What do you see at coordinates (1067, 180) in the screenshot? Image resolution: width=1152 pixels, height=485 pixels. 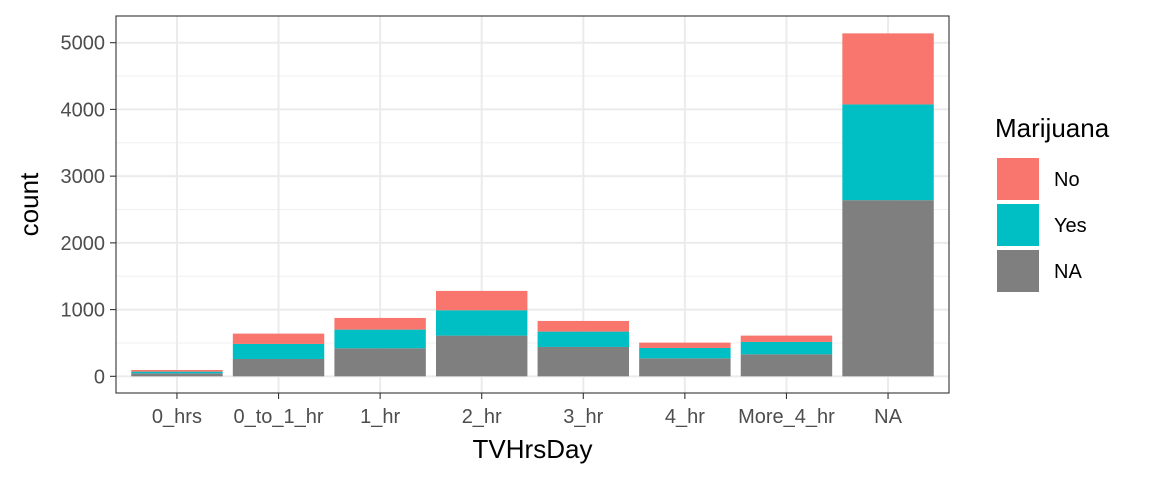 I see `legend-label: No` at bounding box center [1067, 180].